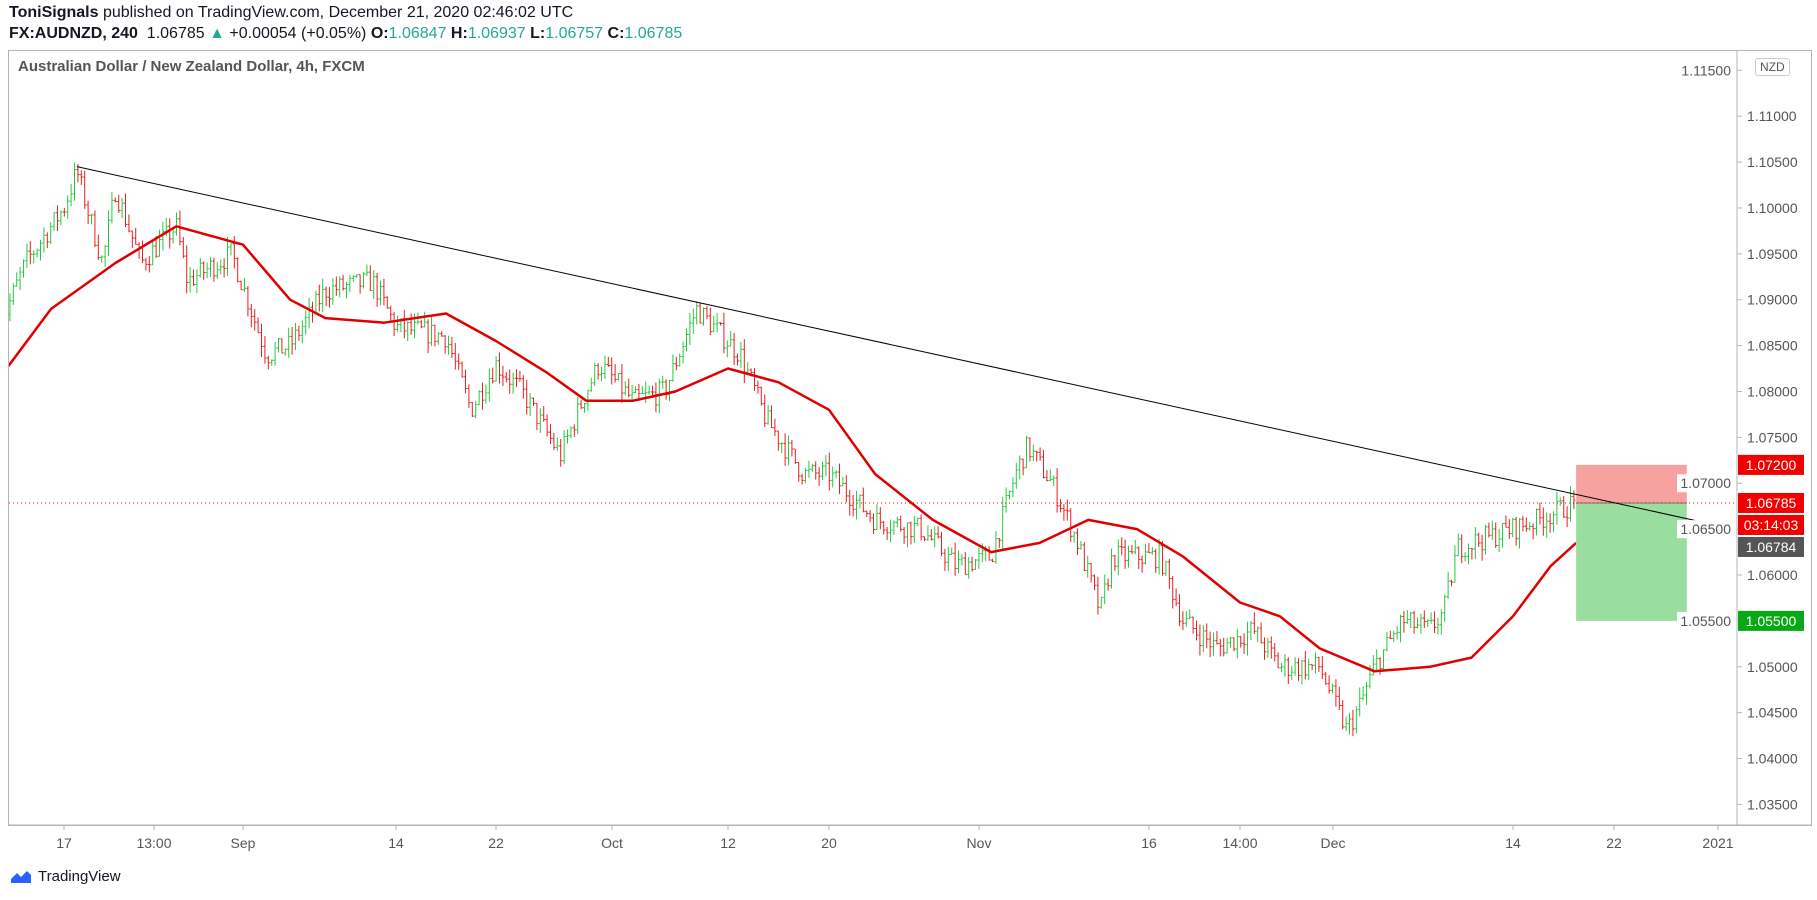 Image resolution: width=1817 pixels, height=900 pixels. I want to click on stop-loss-zone, so click(1631, 483).